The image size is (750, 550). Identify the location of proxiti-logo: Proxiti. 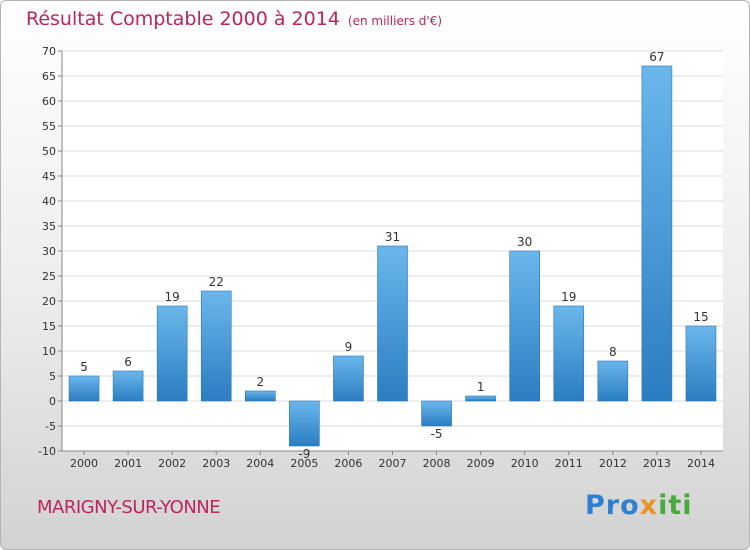
(639, 505).